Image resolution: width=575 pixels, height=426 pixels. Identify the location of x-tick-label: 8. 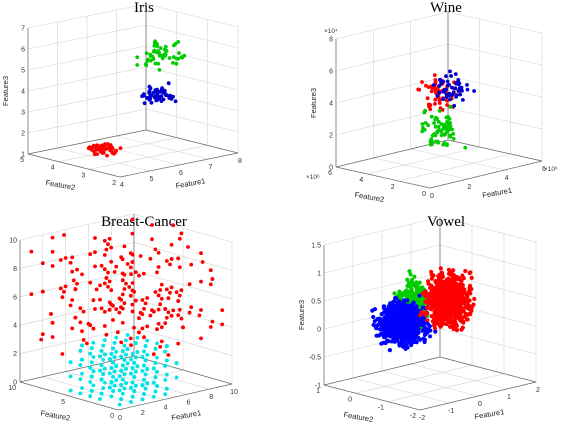
(240, 161).